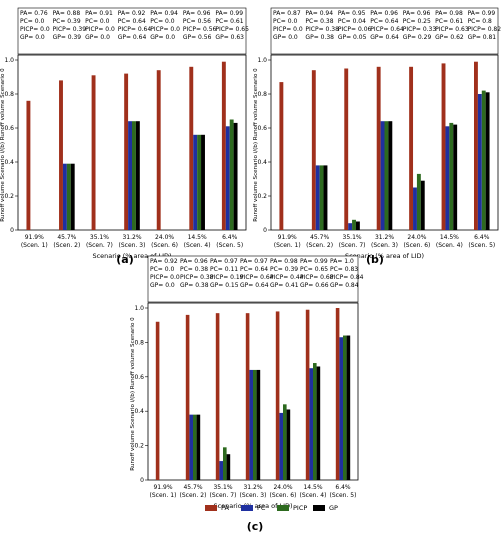  I want to click on annotation-text: PC= 0.38, so click(319, 21).